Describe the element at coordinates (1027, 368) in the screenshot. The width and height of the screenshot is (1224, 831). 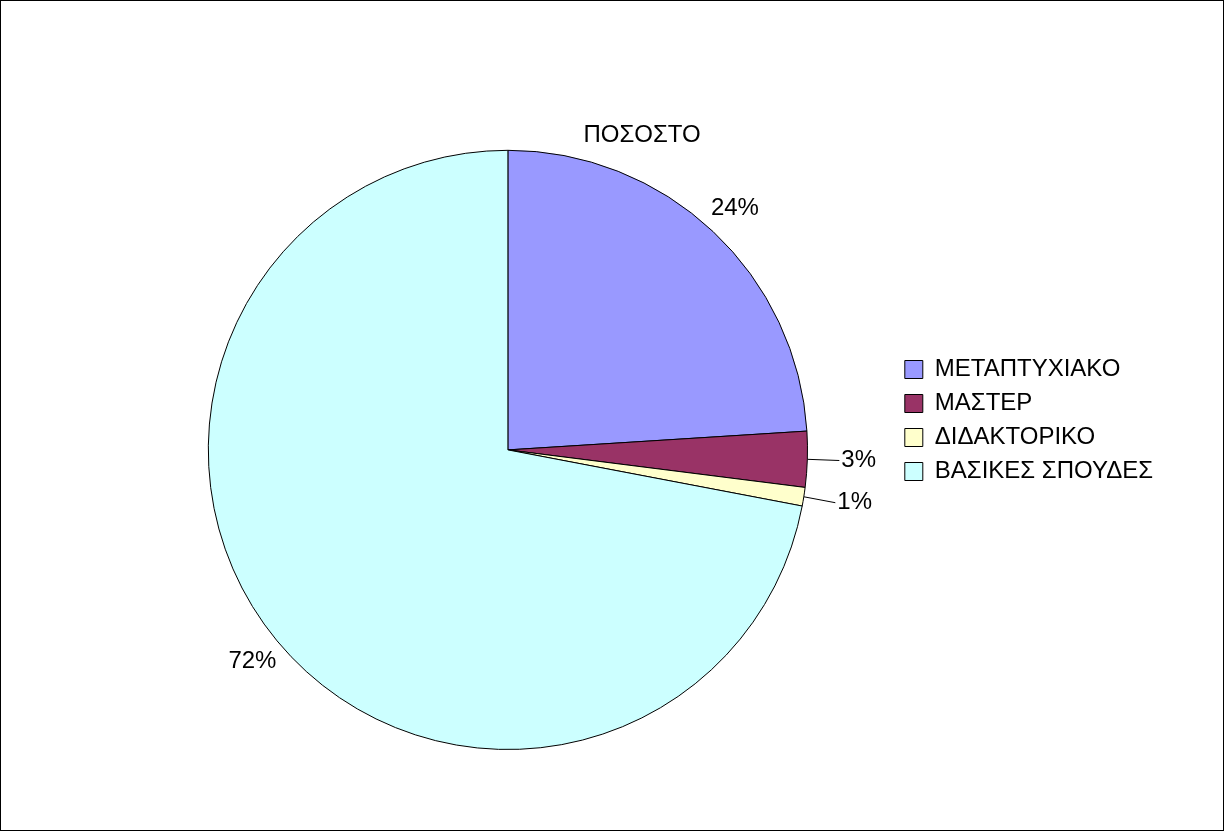
I see `legend-label: ΜΕΤΑΠΤΥΧΙΑΚΟ` at that location.